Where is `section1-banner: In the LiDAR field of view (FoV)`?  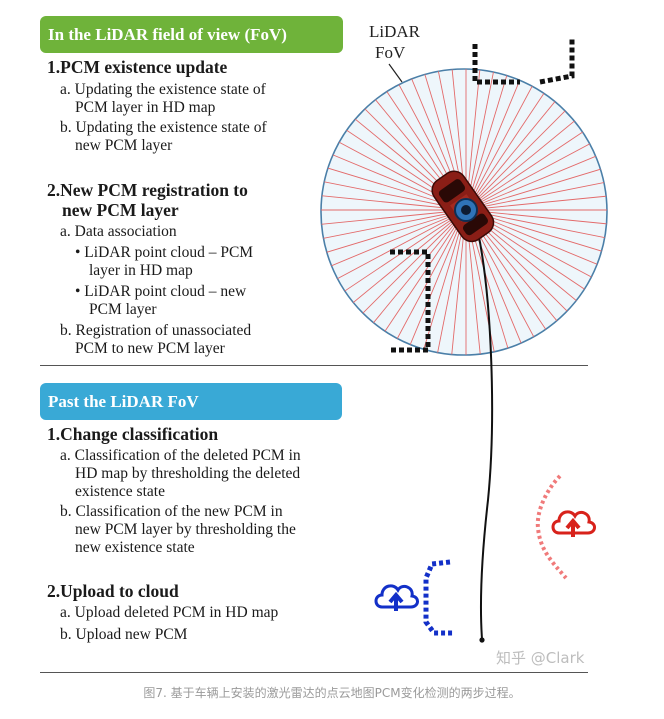
section1-banner: In the LiDAR field of view (FoV) is located at coordinates (191, 34).